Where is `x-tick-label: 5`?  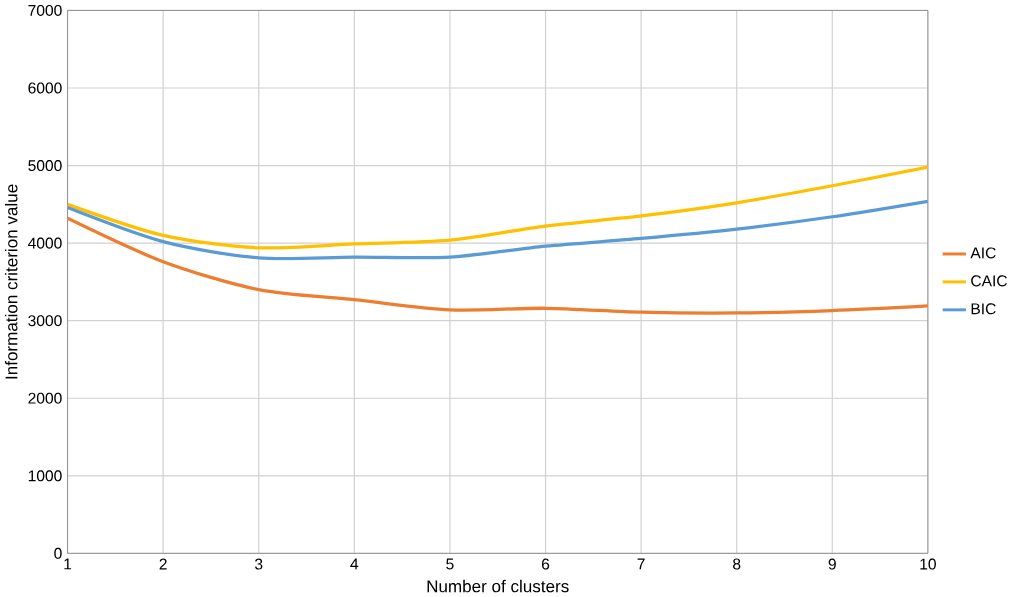
x-tick-label: 5 is located at coordinates (450, 564).